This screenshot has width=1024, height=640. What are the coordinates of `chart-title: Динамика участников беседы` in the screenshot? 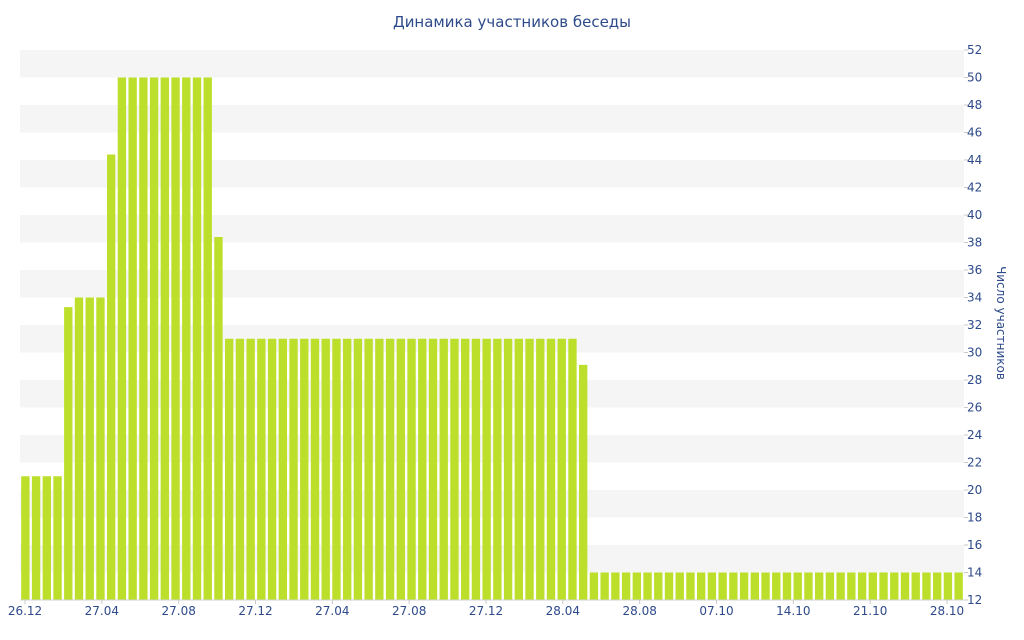 It's located at (512, 22).